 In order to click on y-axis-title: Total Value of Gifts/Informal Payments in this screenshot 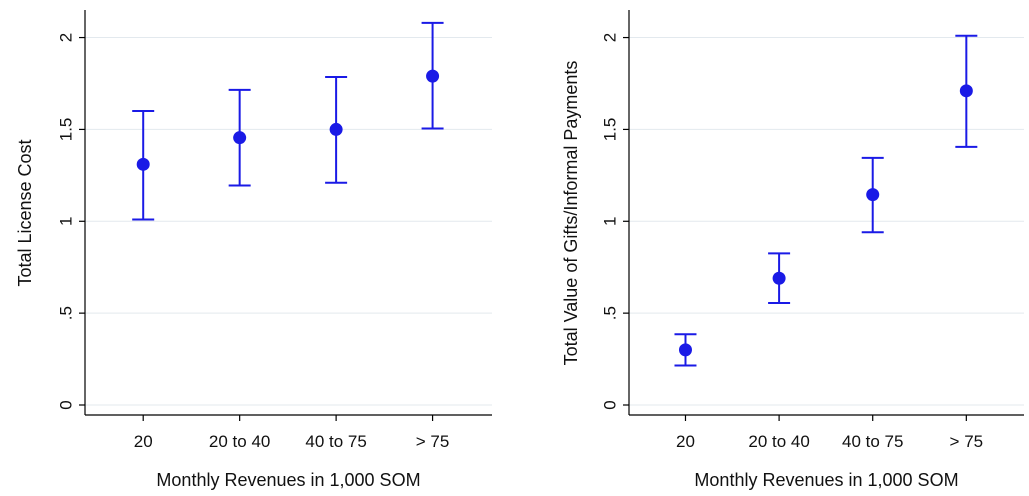, I will do `click(571, 213)`.